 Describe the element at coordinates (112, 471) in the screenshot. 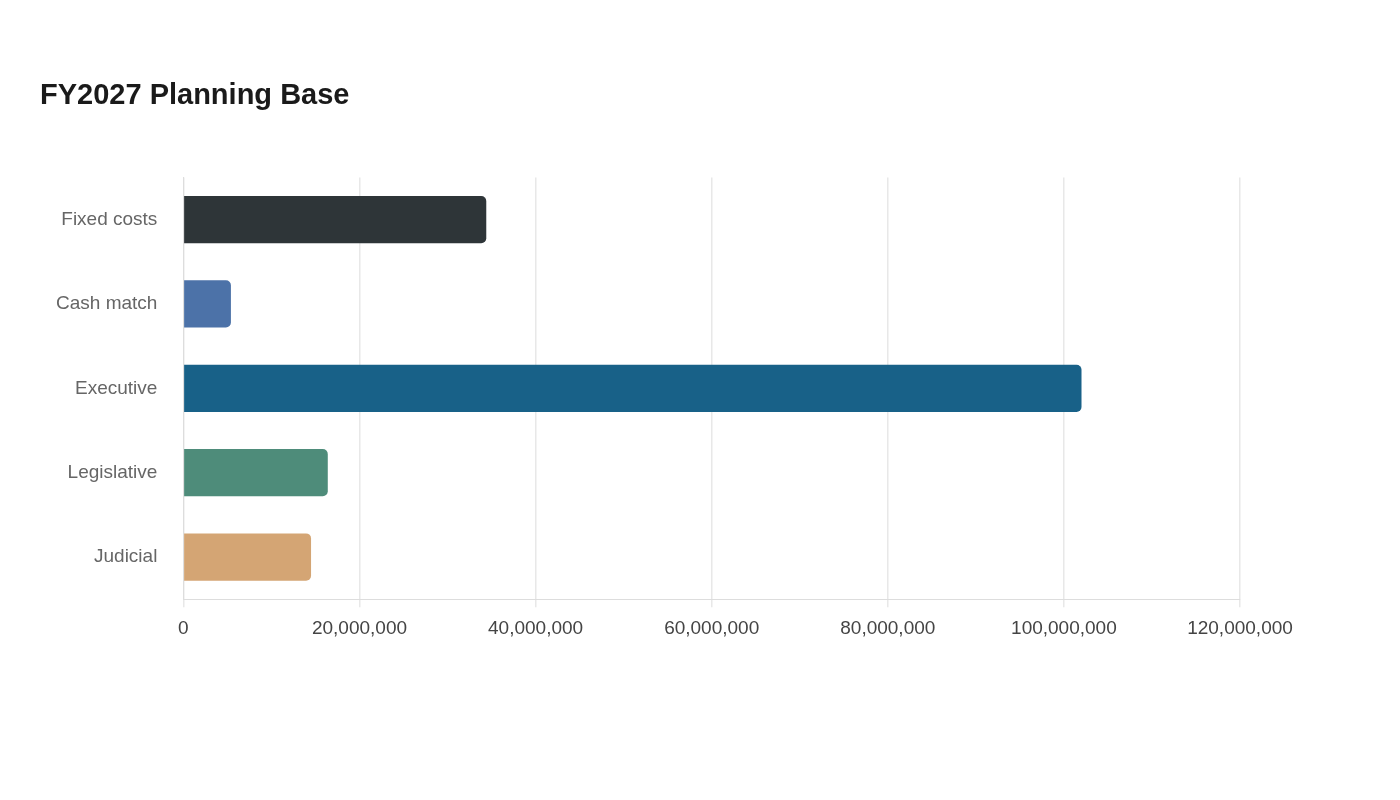

I see `y-tick-label: Legislative` at that location.